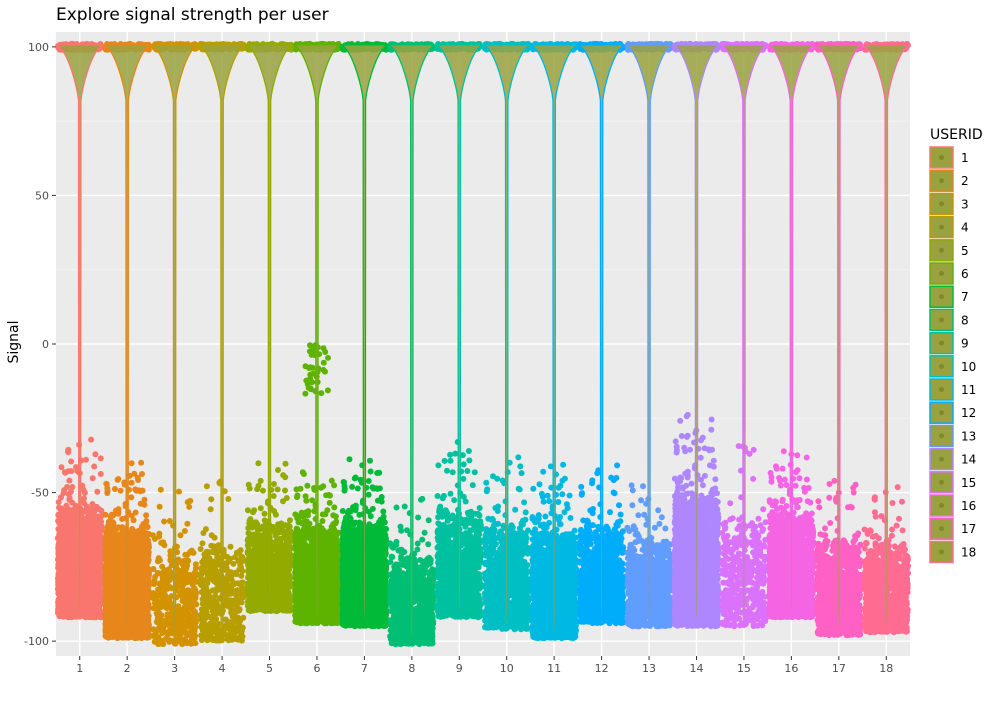 This screenshot has width=1000, height=703. I want to click on chart-title: Explore signal strength per user, so click(192, 15).